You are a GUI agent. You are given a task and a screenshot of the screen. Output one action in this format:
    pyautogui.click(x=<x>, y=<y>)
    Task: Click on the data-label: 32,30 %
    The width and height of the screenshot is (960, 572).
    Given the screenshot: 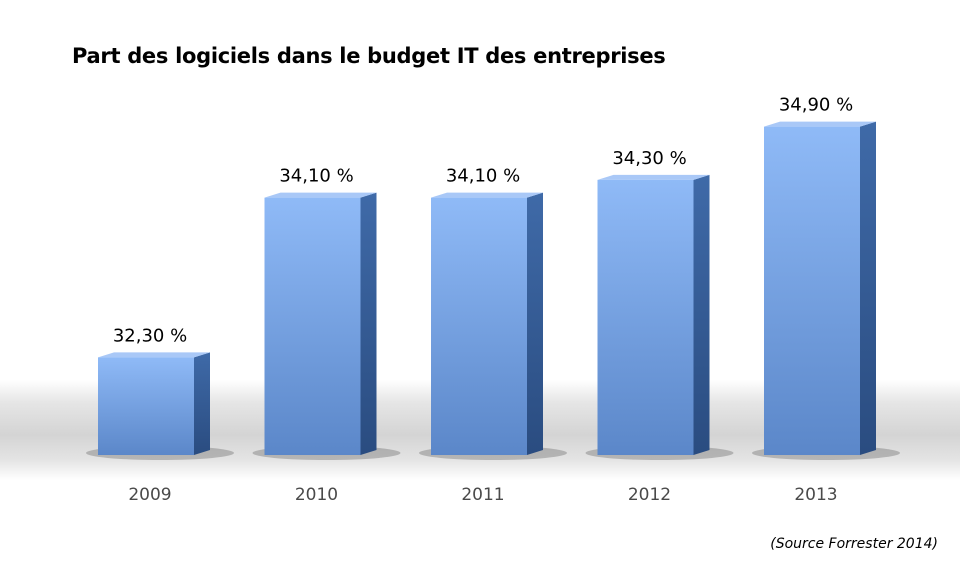 What is the action you would take?
    pyautogui.click(x=150, y=335)
    